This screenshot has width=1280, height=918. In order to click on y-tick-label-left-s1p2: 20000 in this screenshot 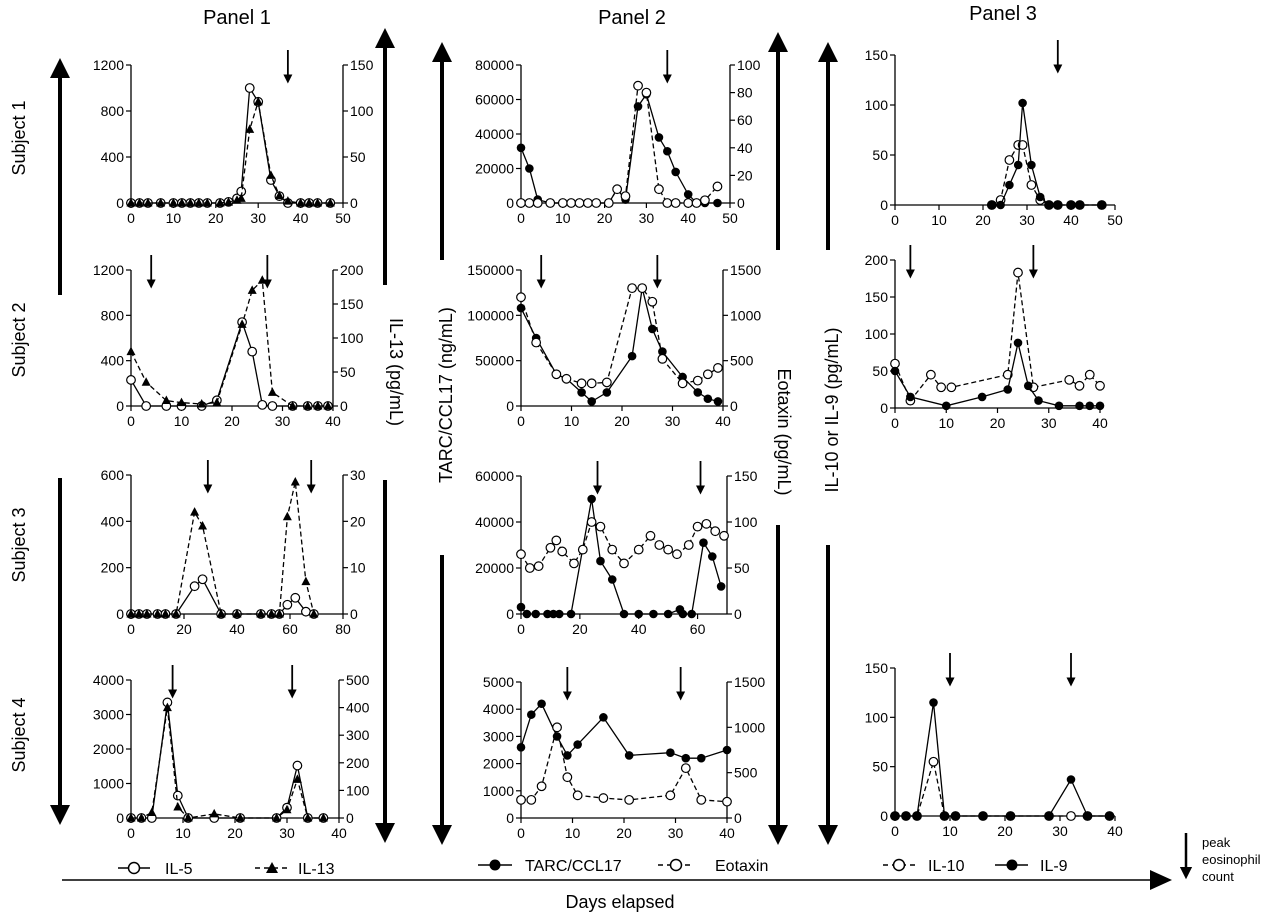, I will do `click(494, 169)`.